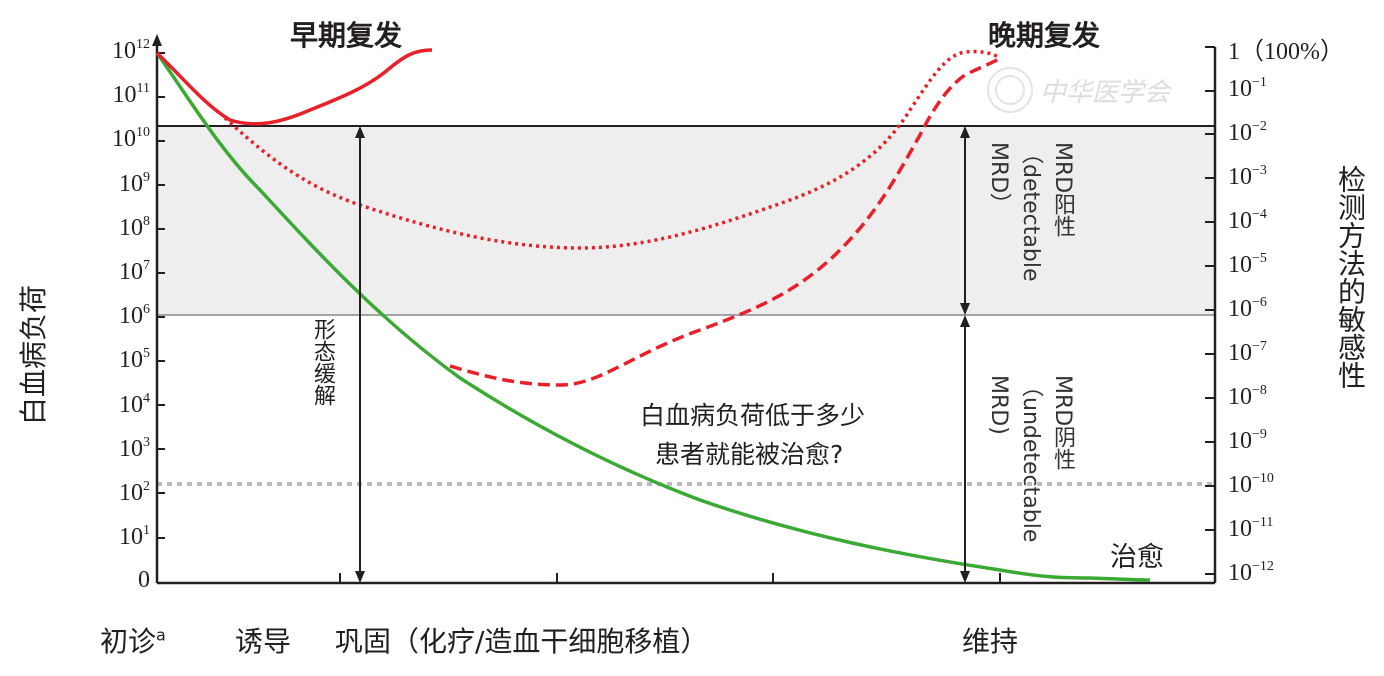  I want to click on left-tick-label: 10¹, so click(134, 537).